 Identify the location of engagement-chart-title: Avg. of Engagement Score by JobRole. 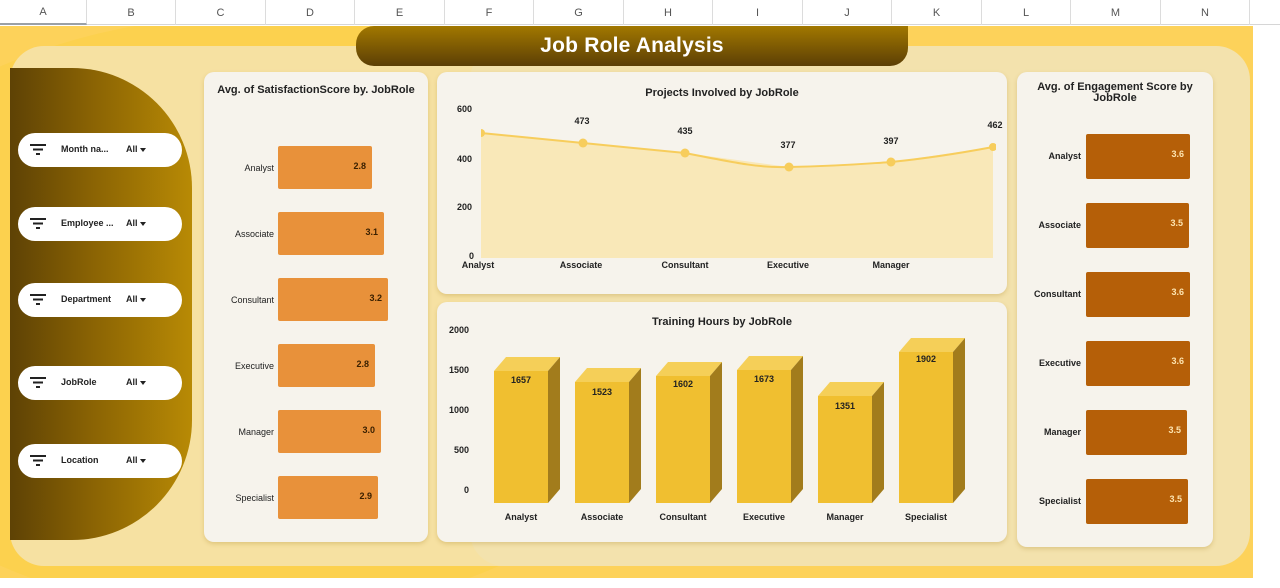
(1115, 92).